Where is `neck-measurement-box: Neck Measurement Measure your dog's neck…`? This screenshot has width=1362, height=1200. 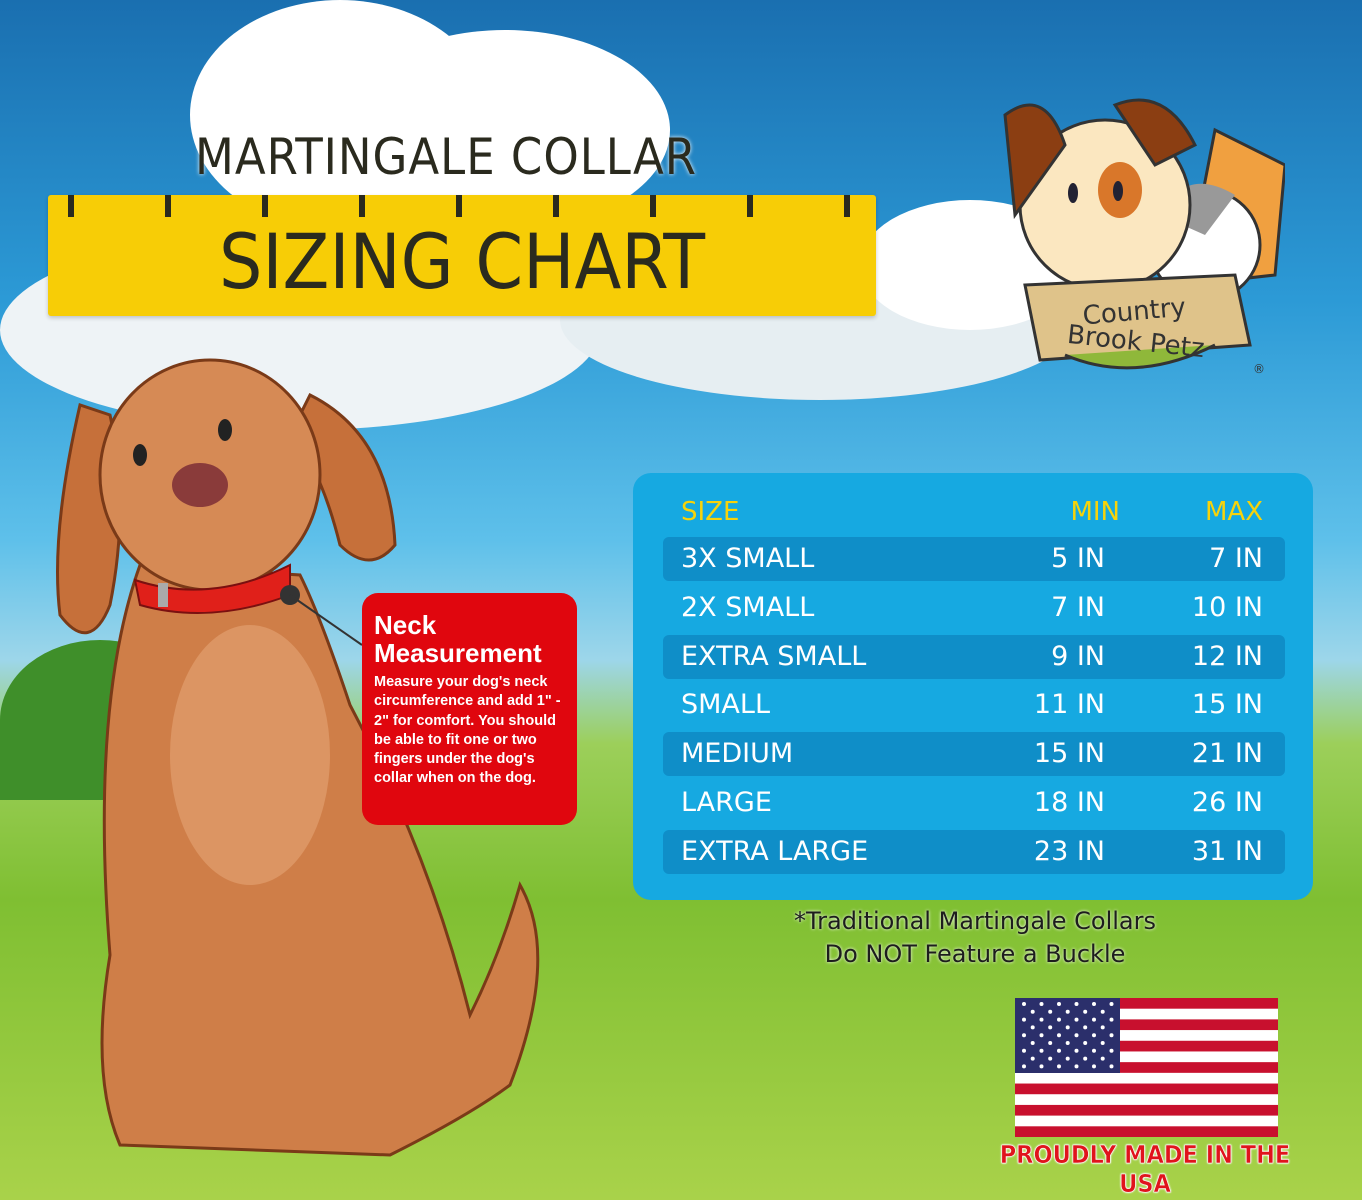
neck-measurement-box: Neck Measurement Measure your dog's neck… is located at coordinates (469, 709).